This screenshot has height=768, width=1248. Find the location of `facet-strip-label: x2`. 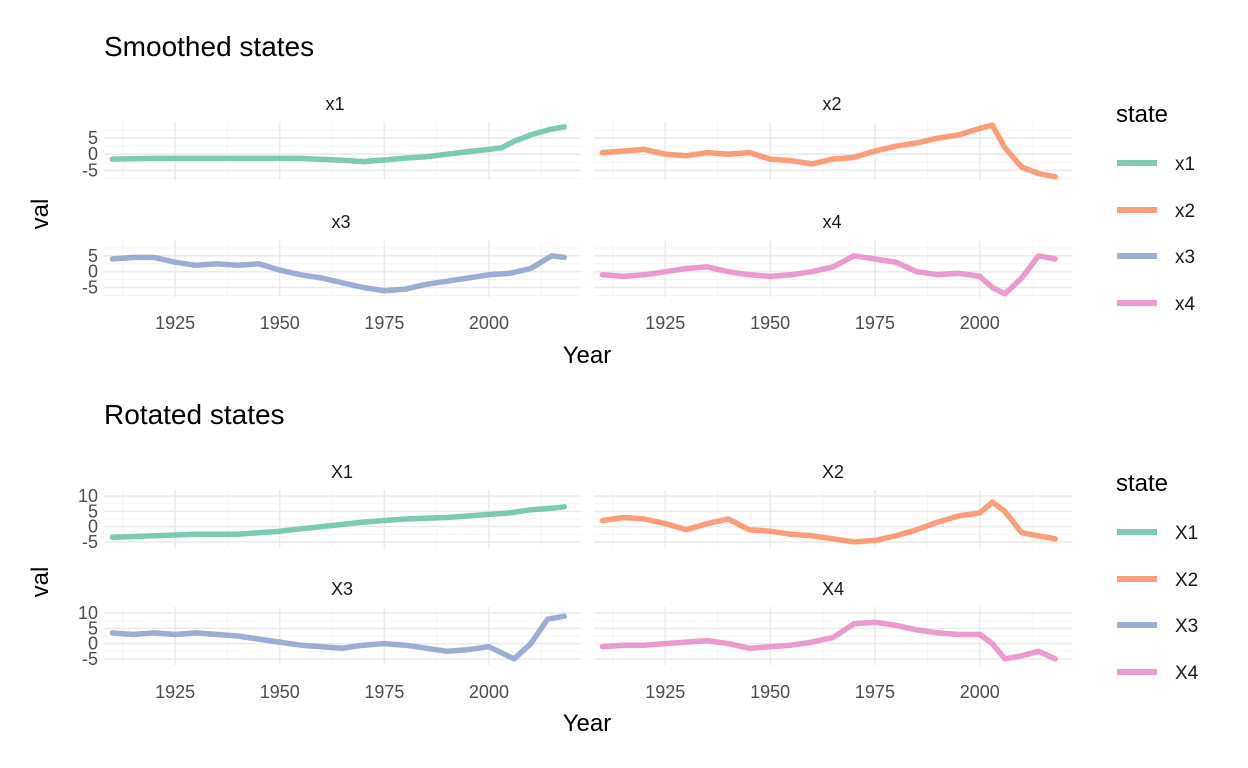

facet-strip-label: x2 is located at coordinates (831, 104).